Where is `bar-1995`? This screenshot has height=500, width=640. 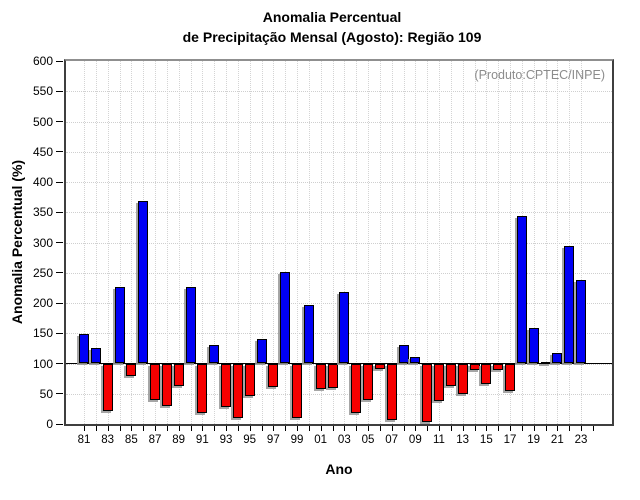 bar-1995 is located at coordinates (249, 379).